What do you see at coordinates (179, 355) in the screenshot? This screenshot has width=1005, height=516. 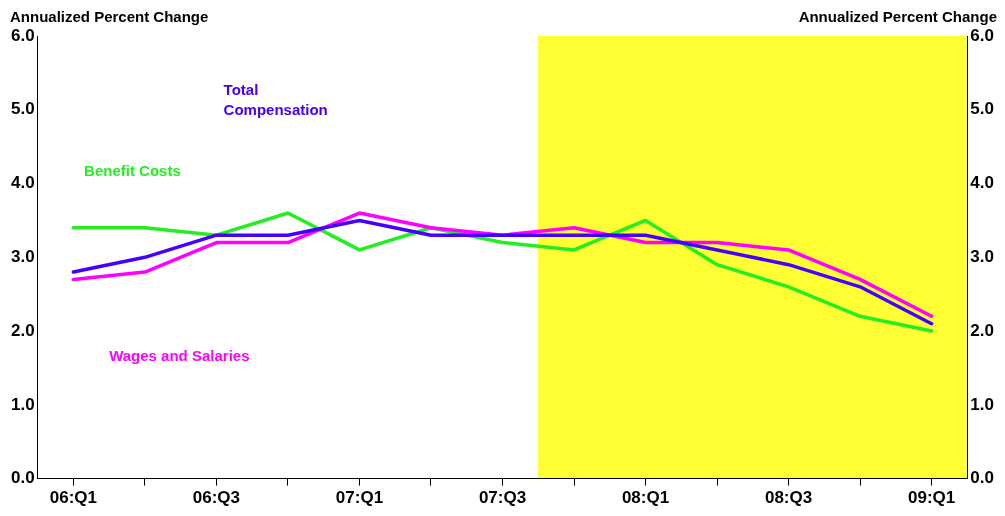 I see `text: Wages and Salaries` at bounding box center [179, 355].